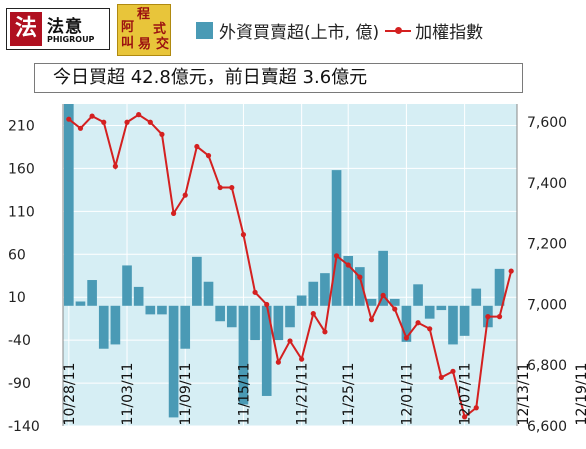  I want to click on legend-bar-swatch, so click(204, 30).